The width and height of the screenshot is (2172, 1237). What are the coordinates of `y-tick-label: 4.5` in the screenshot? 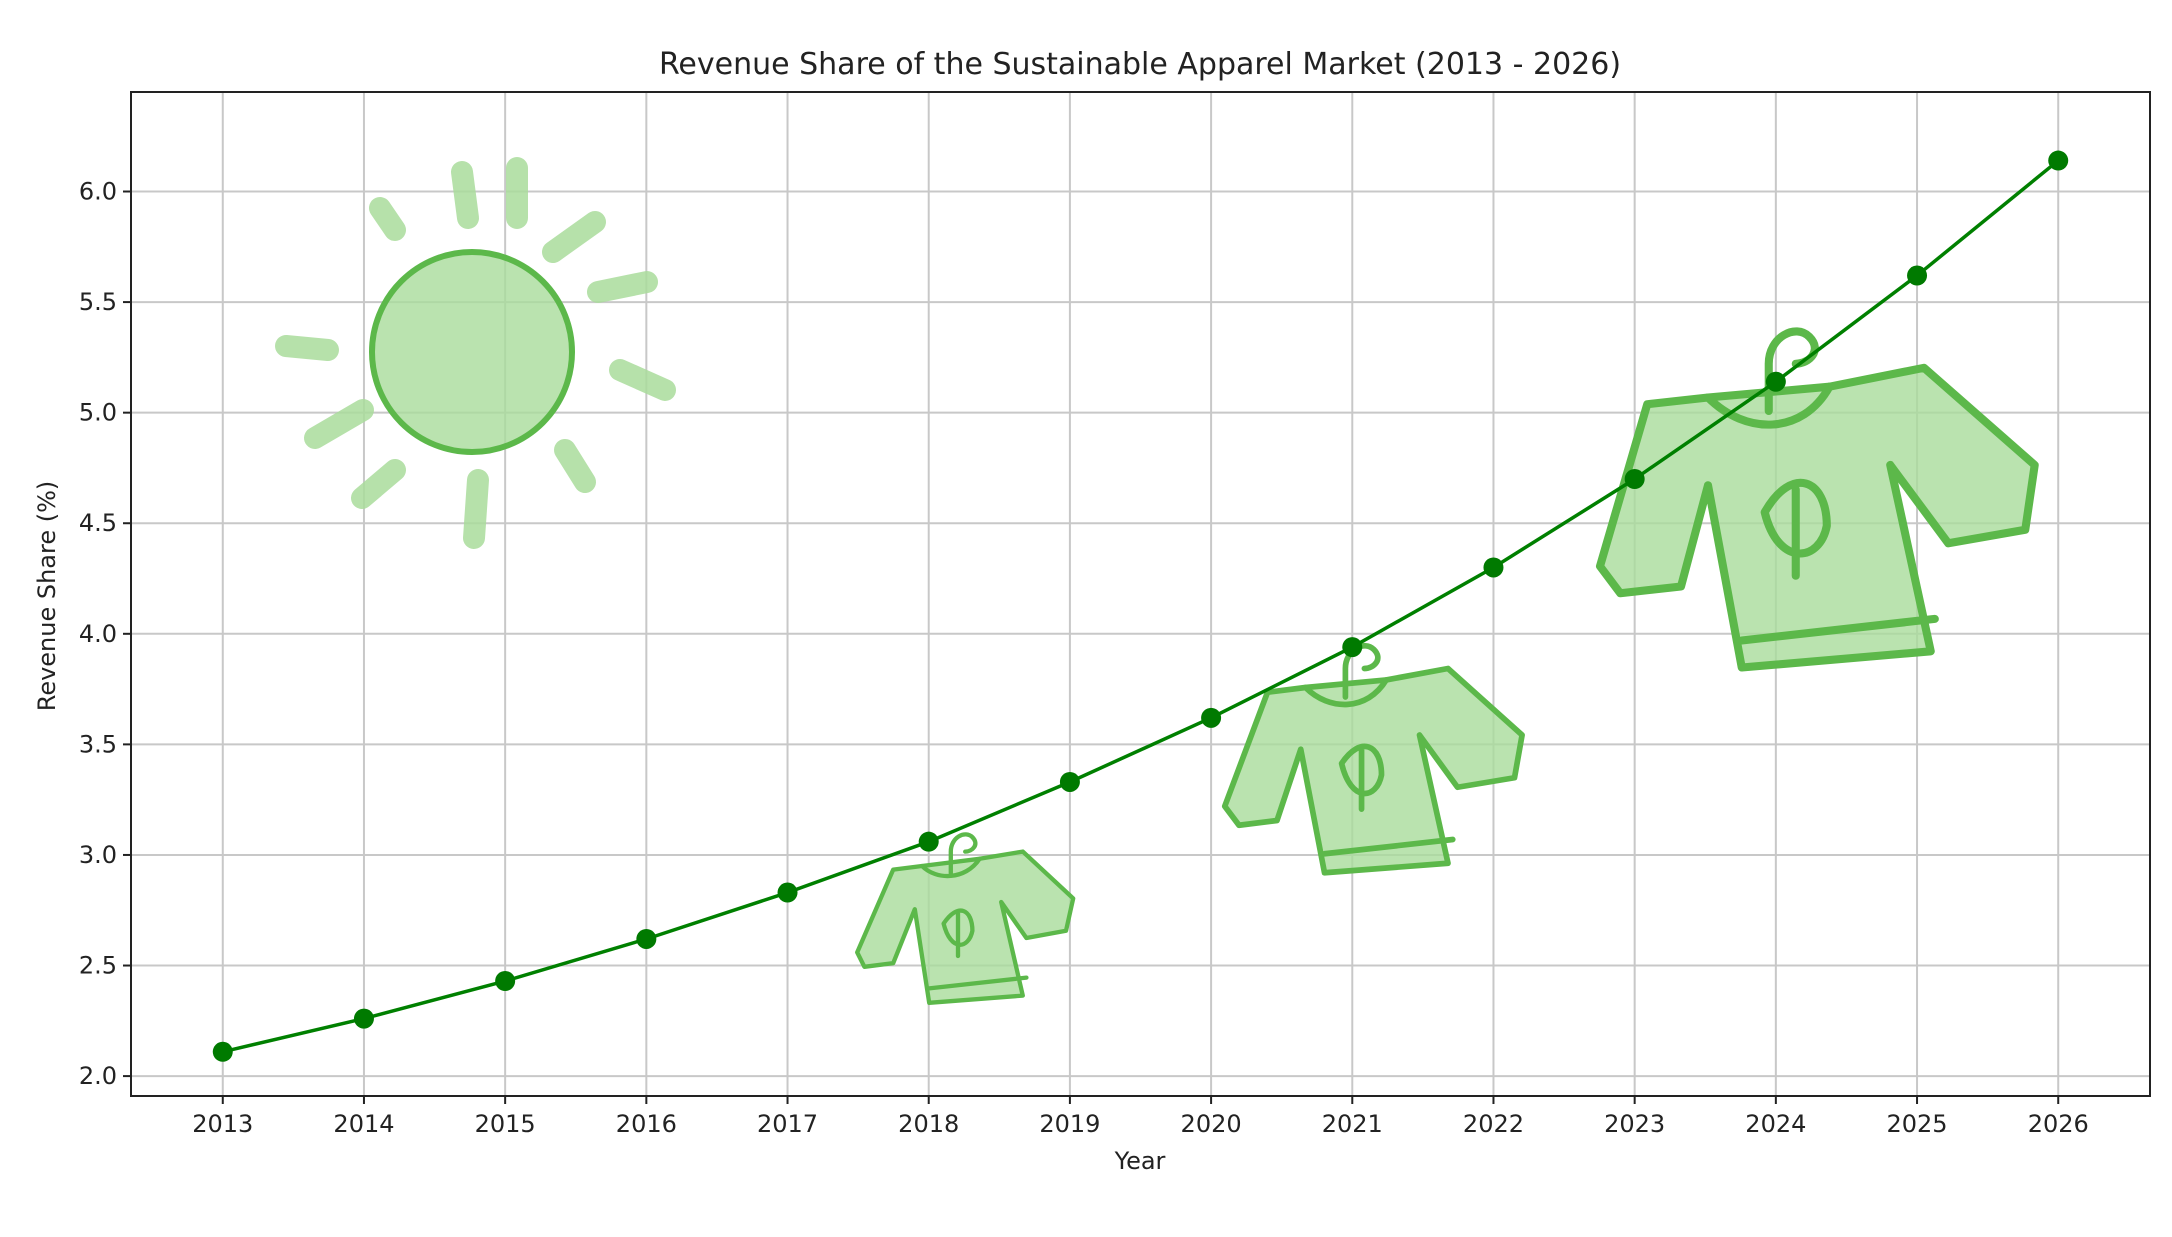 It's located at (98, 523).